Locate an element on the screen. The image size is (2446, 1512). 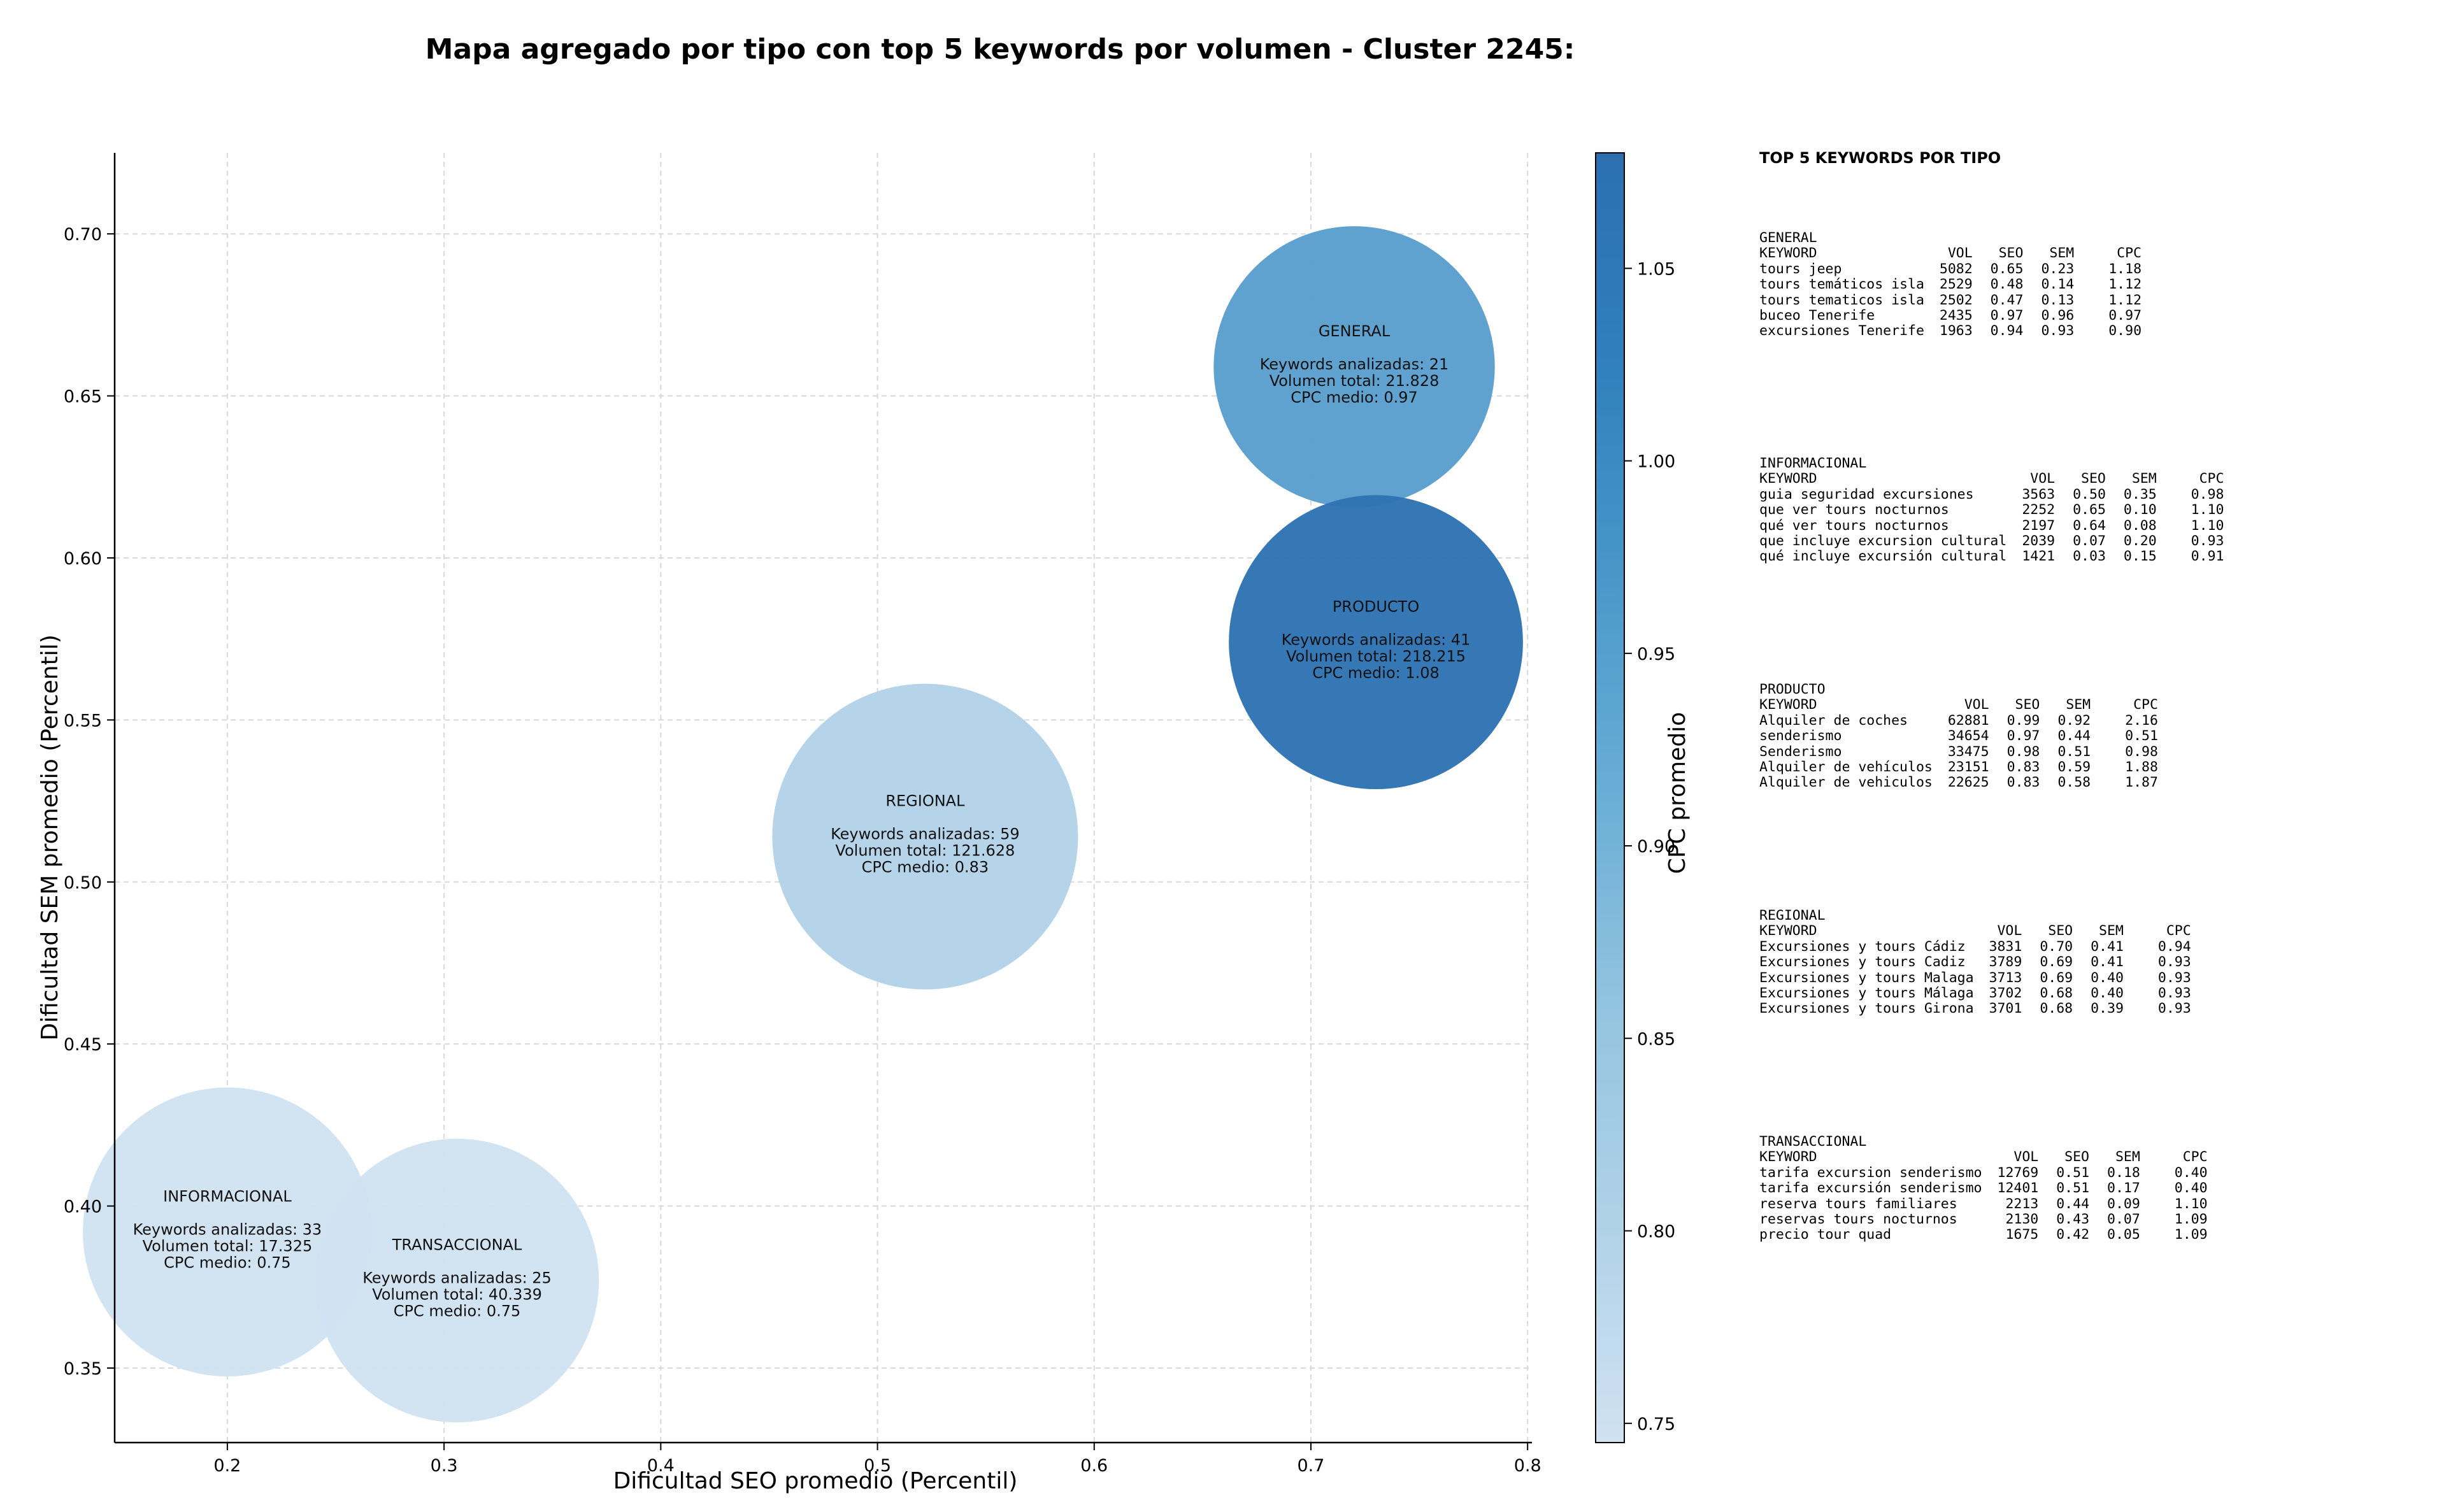
keyword-group-name: GENERAL is located at coordinates (1788, 238).